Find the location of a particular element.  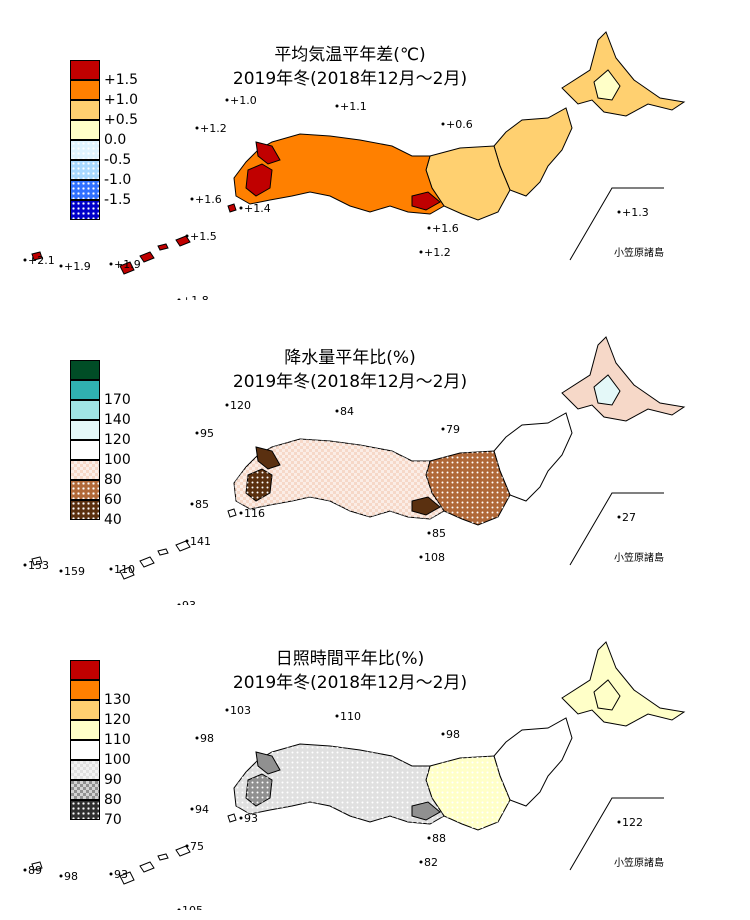

station-label: 108 is located at coordinates (434, 557).